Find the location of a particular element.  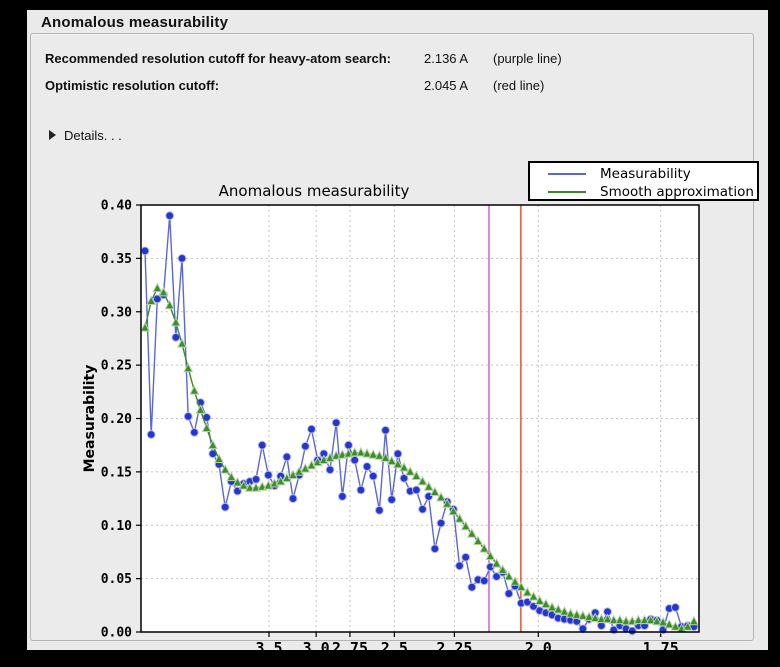

measurability-line-swatch is located at coordinates (567, 174).